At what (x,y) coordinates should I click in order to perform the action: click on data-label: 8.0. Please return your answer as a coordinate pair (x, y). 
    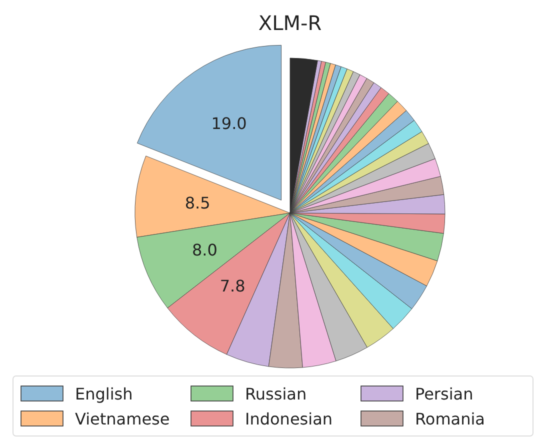
    Looking at the image, I should click on (205, 250).